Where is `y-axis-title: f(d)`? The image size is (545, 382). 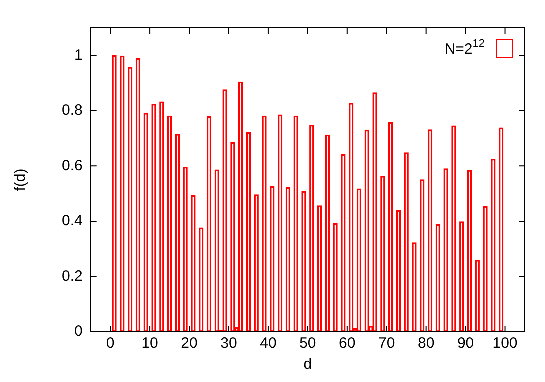 y-axis-title: f(d) is located at coordinates (21, 180).